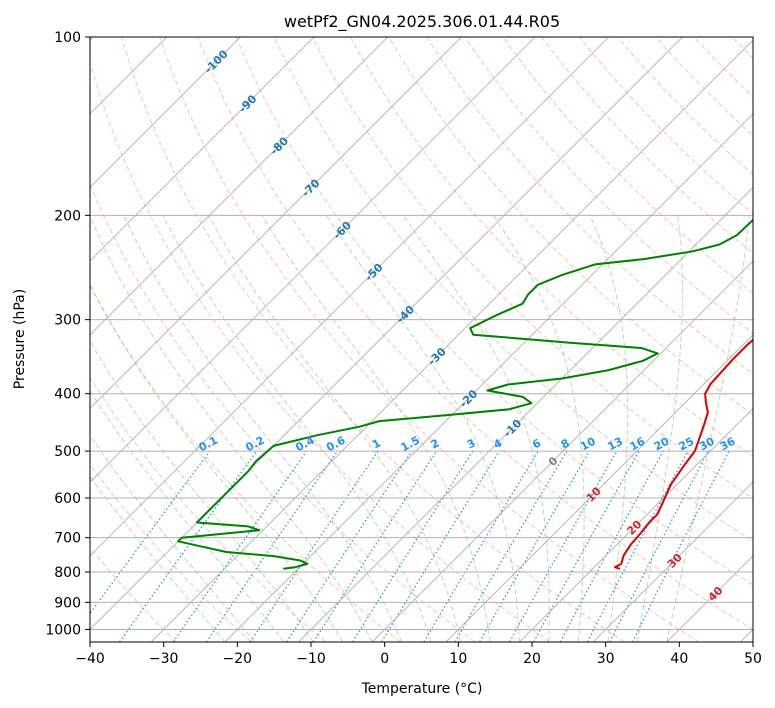  I want to click on y-tick-label: 600, so click(67, 499).